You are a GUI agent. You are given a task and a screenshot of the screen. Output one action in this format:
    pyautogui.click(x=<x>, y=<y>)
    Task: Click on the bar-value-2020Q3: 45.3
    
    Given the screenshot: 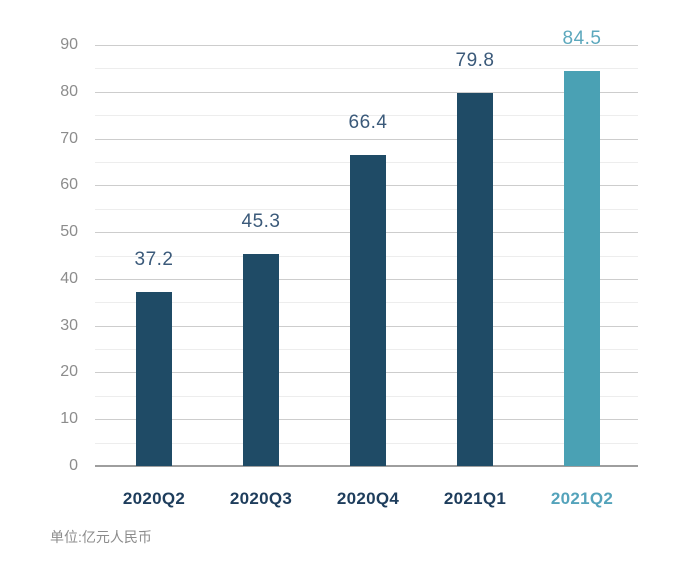 What is the action you would take?
    pyautogui.click(x=261, y=222)
    